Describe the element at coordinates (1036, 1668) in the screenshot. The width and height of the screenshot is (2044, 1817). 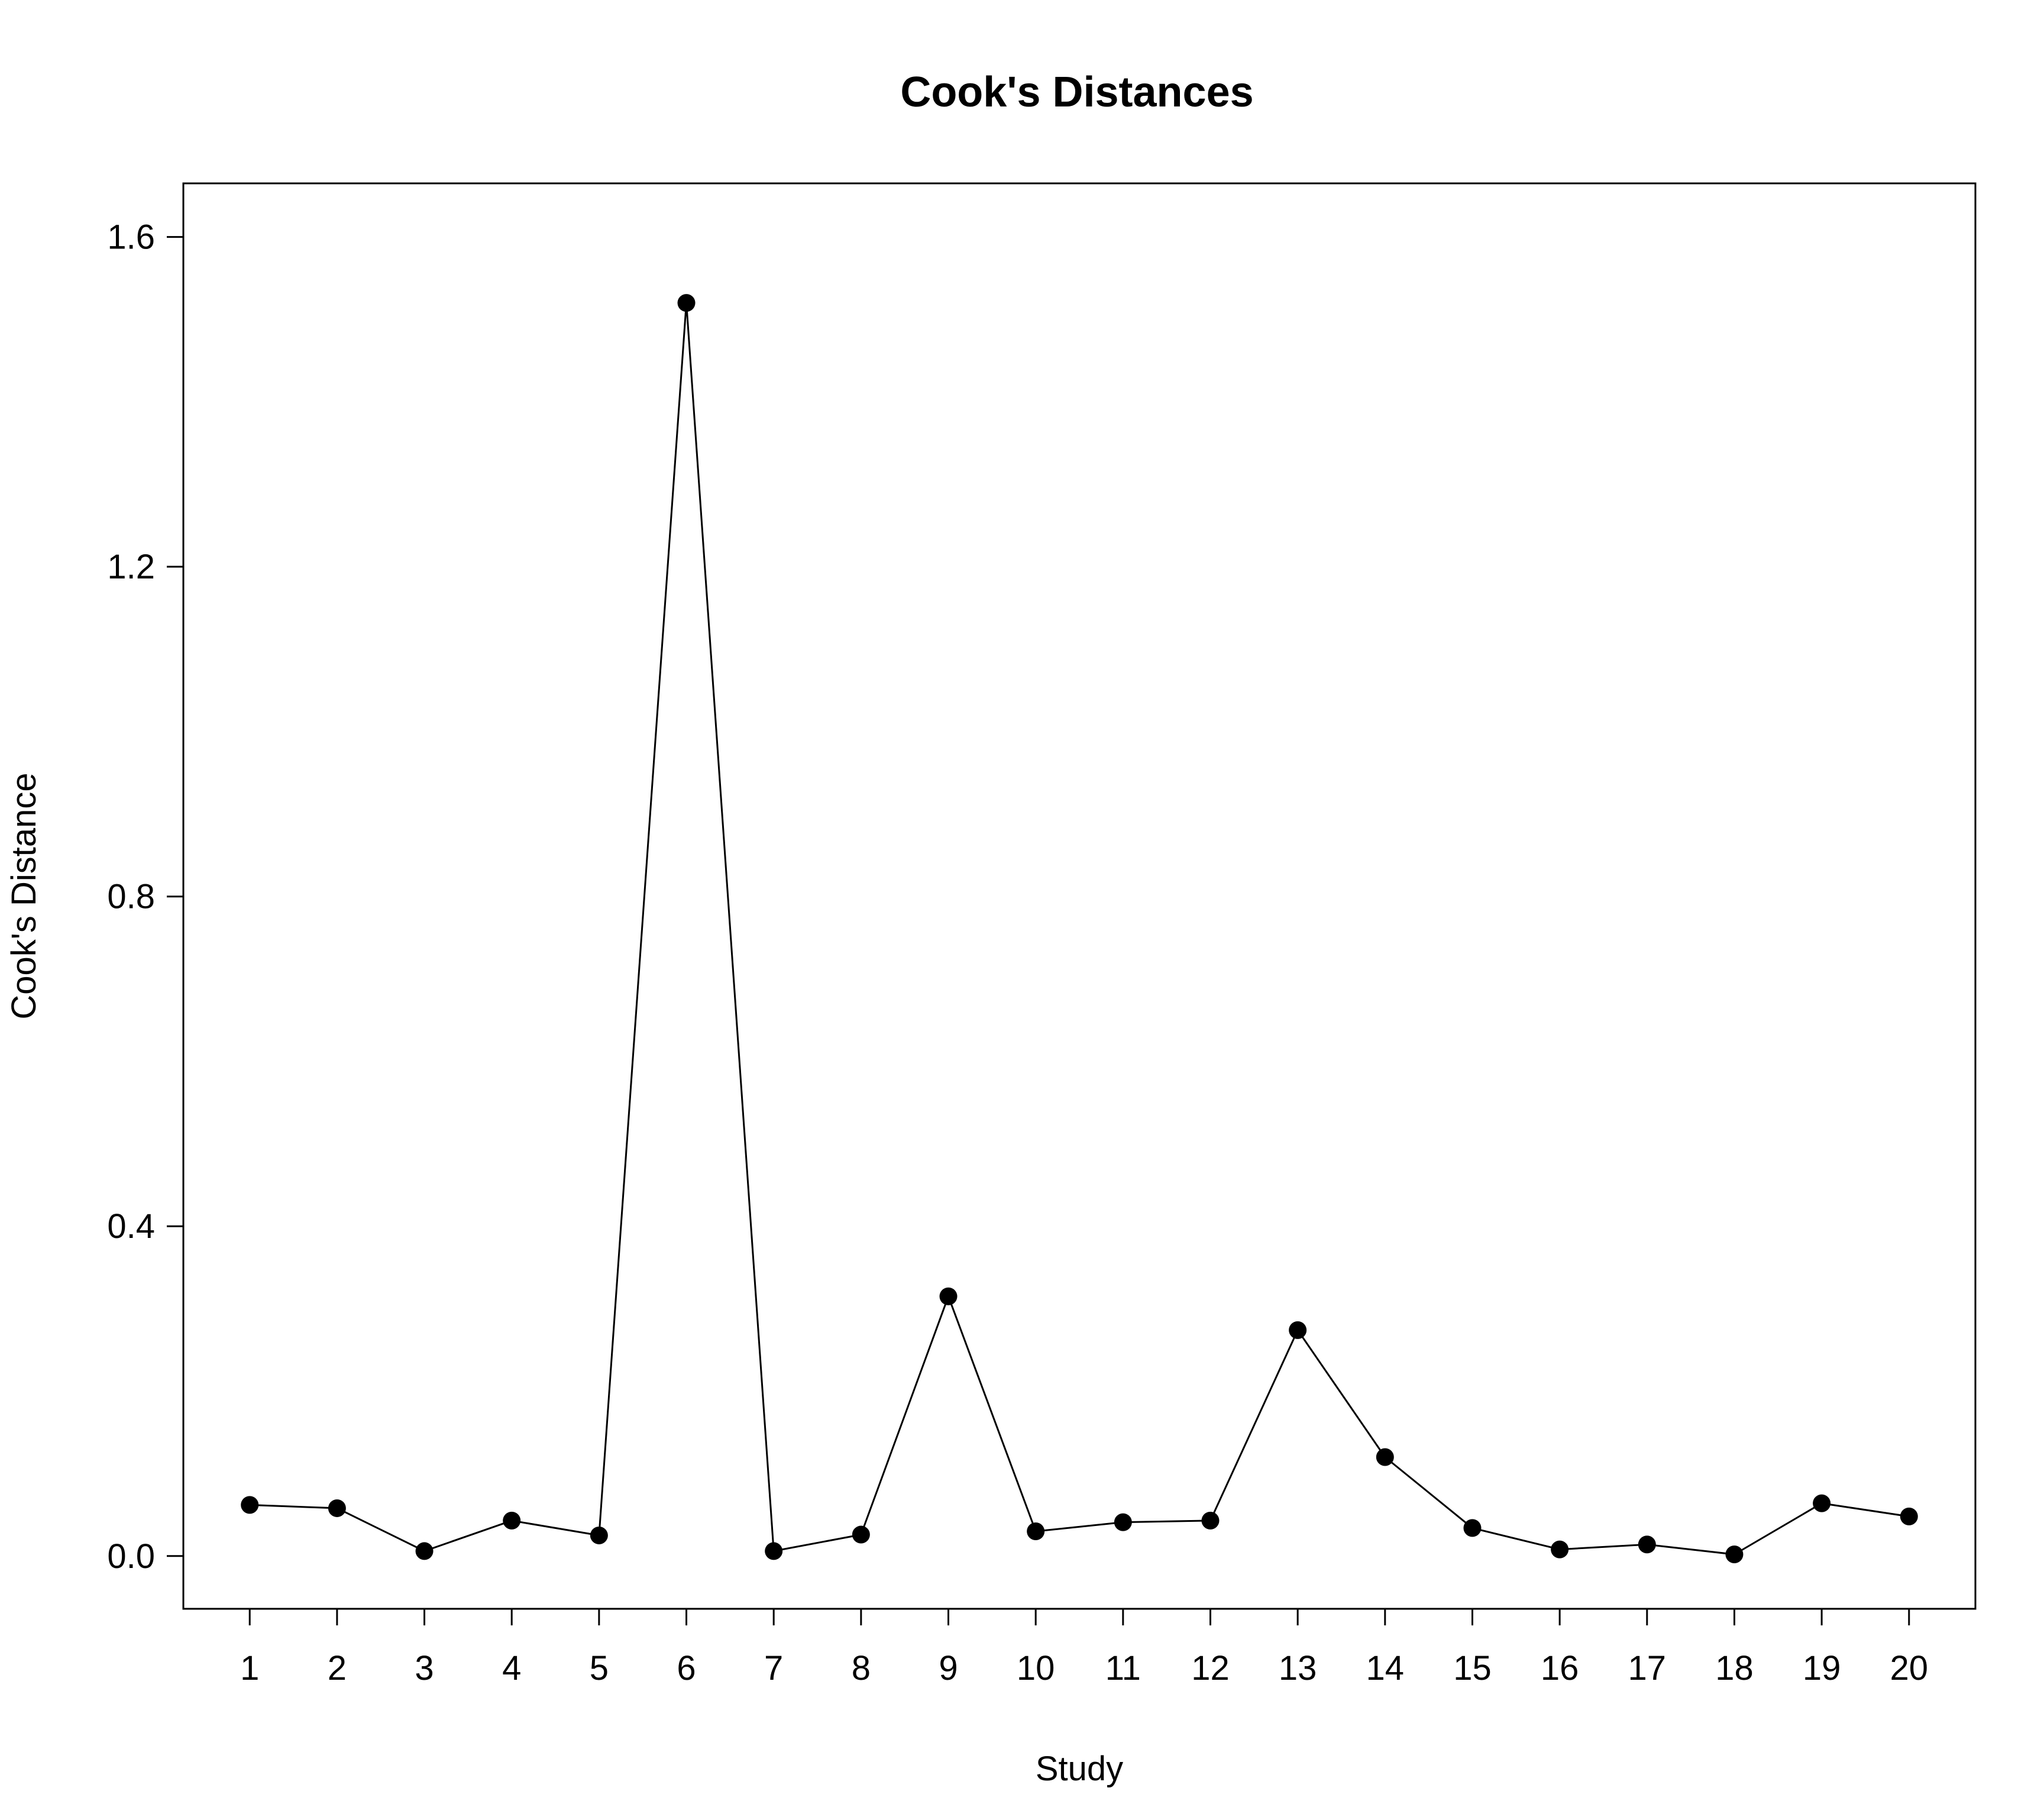
I see `x-tick-label: 10` at that location.